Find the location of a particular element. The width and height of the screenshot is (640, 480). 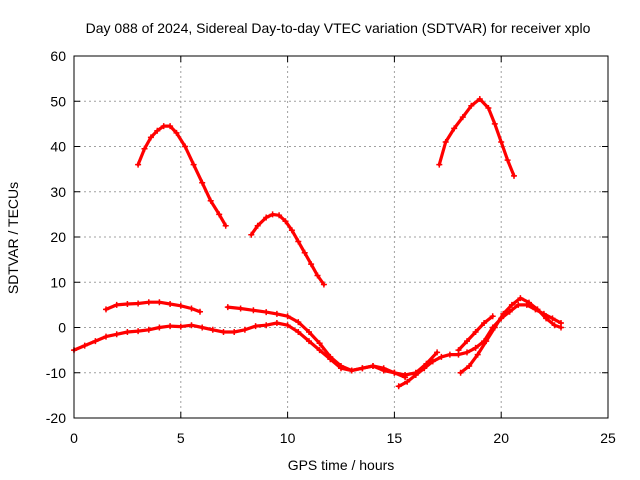

y-axis-label: SDTVAR / TECUs is located at coordinates (13, 238).